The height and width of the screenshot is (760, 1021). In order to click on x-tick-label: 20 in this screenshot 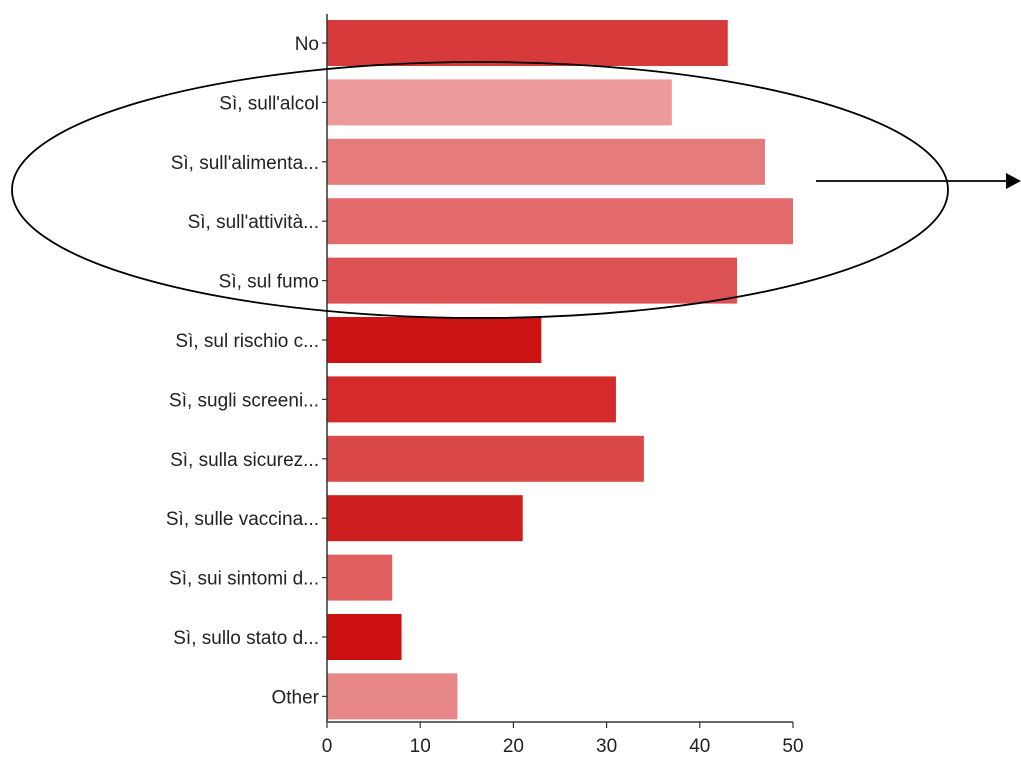, I will do `click(513, 746)`.